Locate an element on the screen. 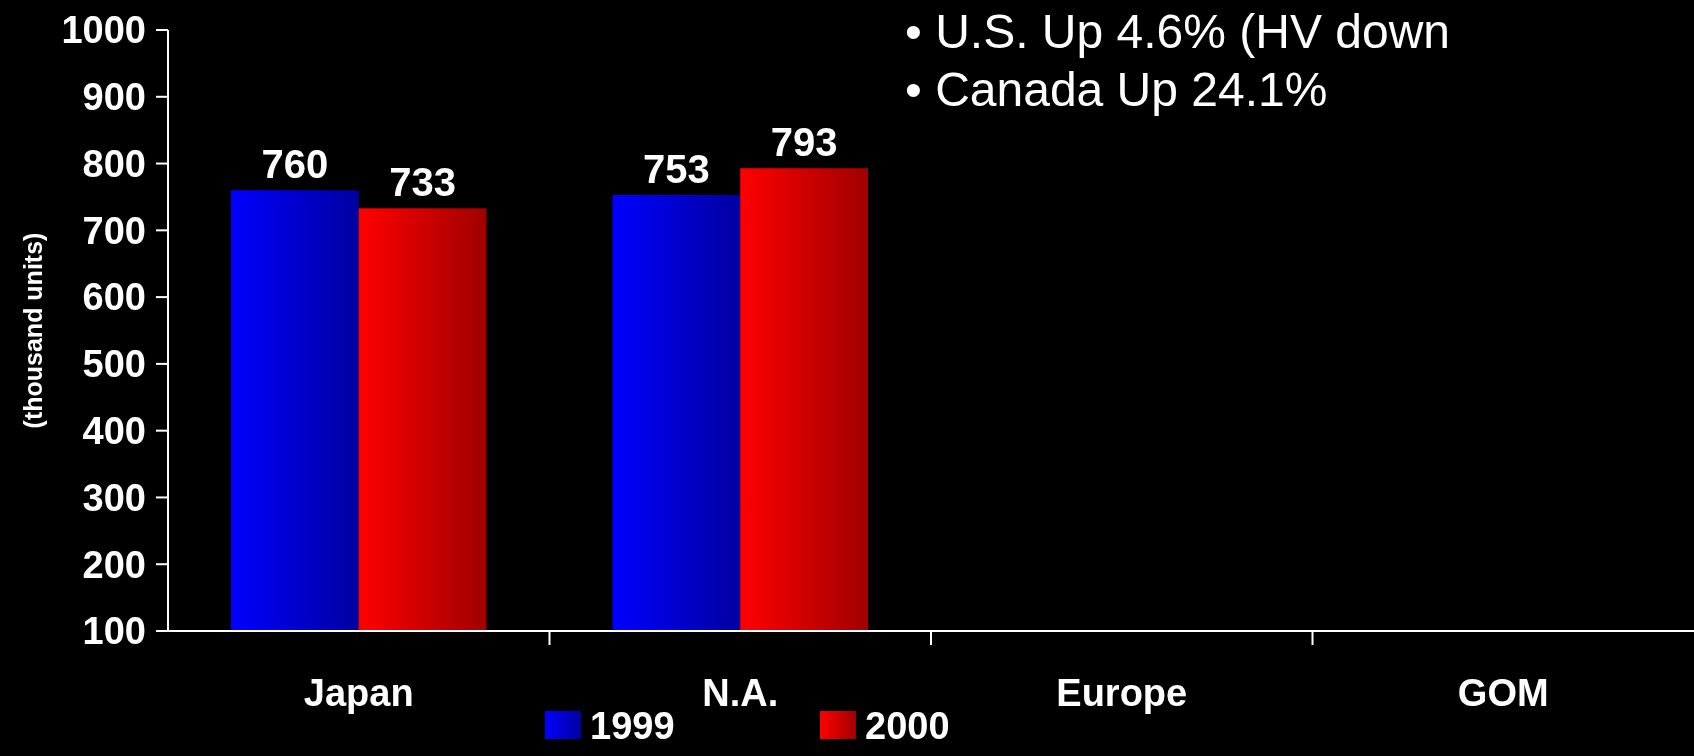  legend-label: 2000 is located at coordinates (907, 726).